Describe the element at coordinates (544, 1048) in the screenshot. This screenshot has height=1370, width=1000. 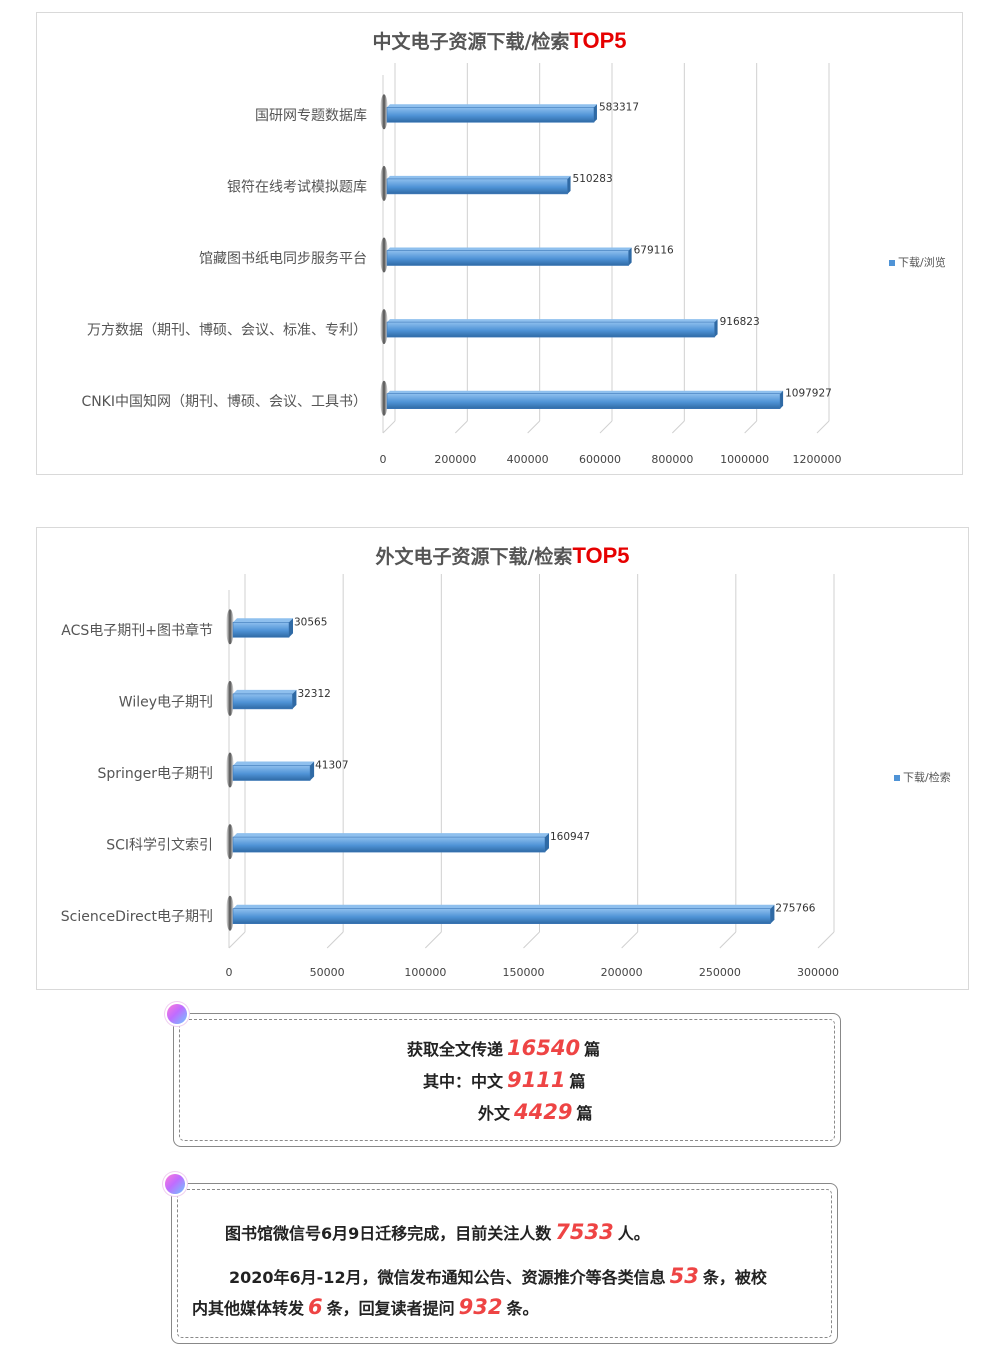
I see `fulltext-total-number: 16540` at that location.